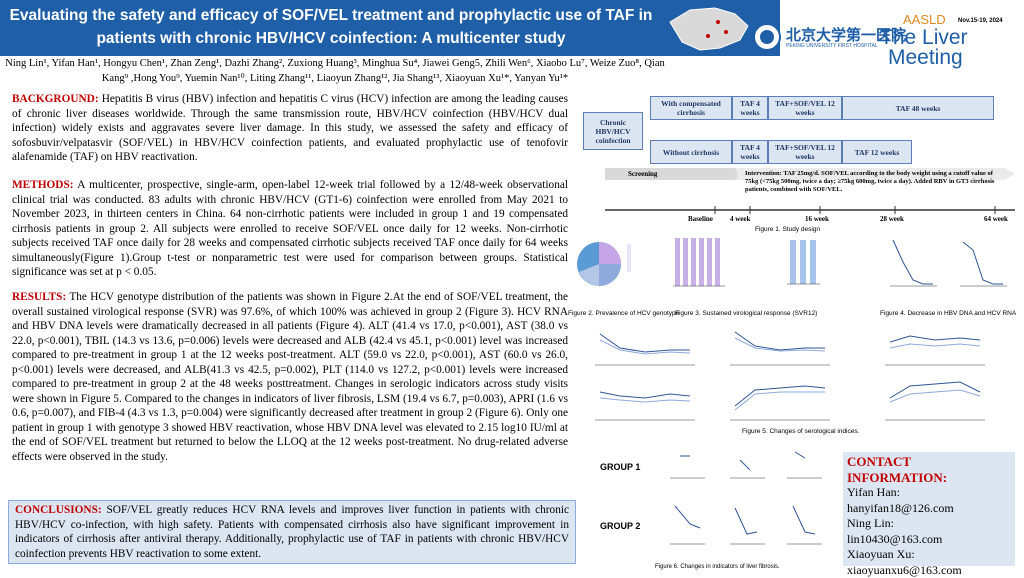 Image resolution: width=1024 pixels, height=578 pixels. Describe the element at coordinates (620, 526) in the screenshot. I see `group-label: GROUP 2` at that location.